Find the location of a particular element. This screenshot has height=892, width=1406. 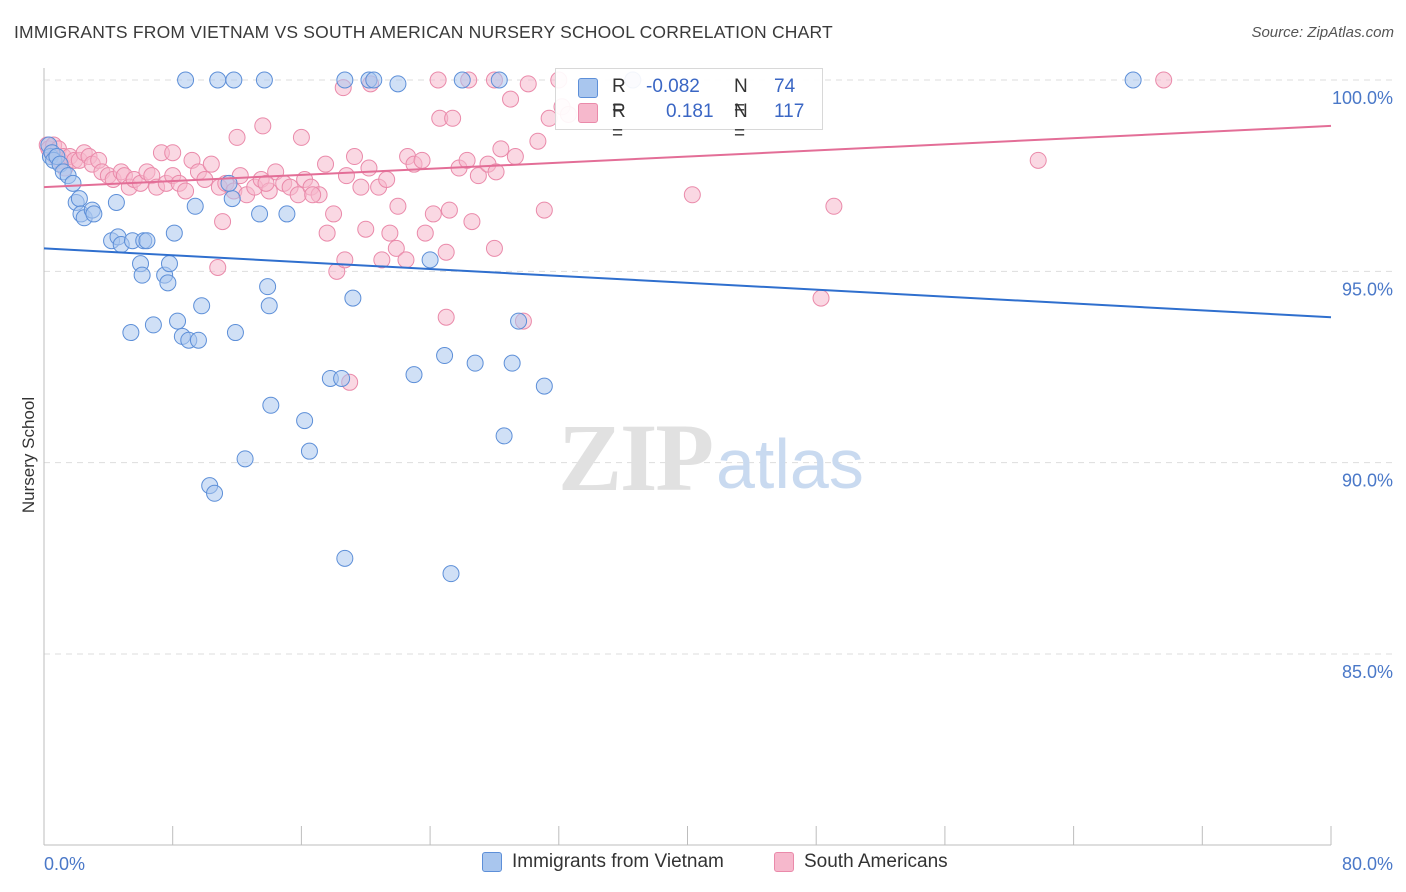

watermark-zip: ZIP is located at coordinates (635, 457).